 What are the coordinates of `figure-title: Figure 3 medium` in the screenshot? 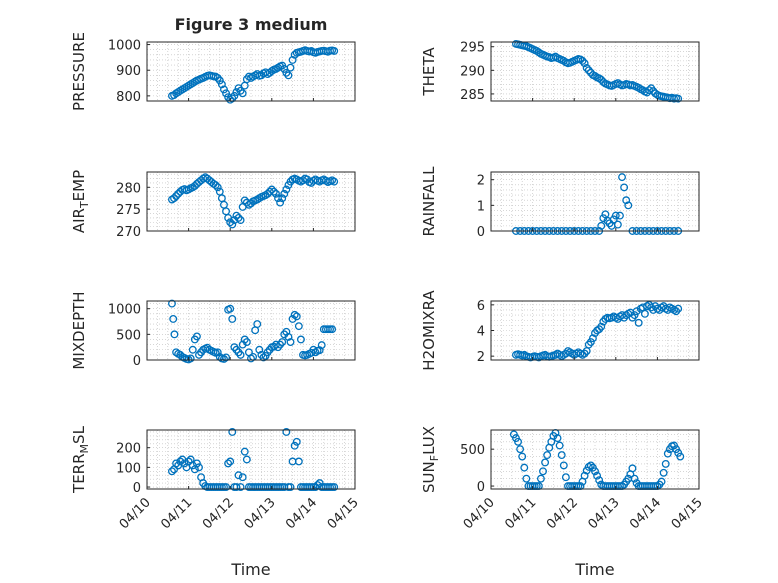 It's located at (251, 24).